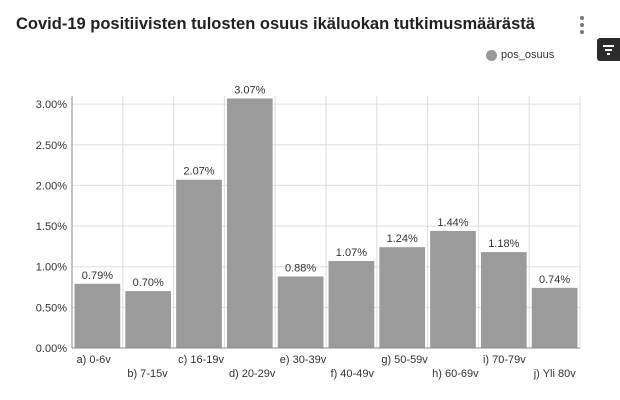  Describe the element at coordinates (147, 374) in the screenshot. I see `x-tick-label: b) 7-15v` at that location.